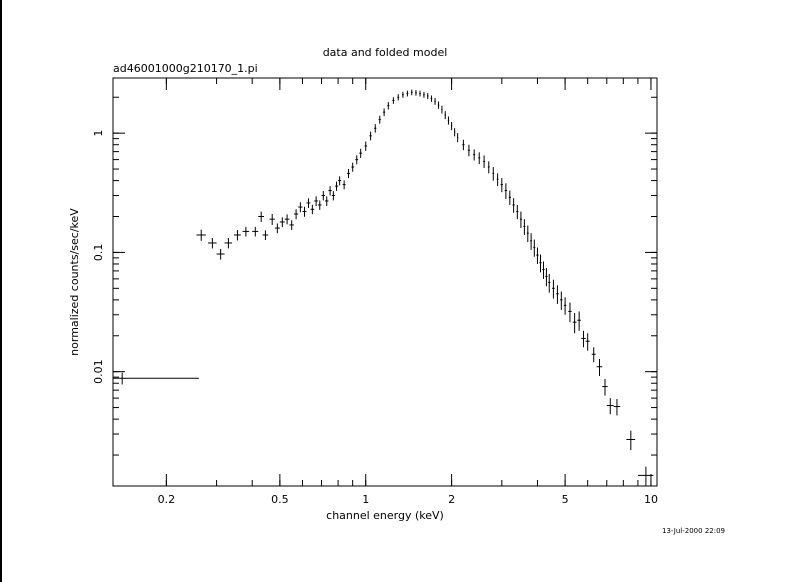 The image size is (790, 582). What do you see at coordinates (98, 371) in the screenshot?
I see `y-tick-label: 0.01` at bounding box center [98, 371].